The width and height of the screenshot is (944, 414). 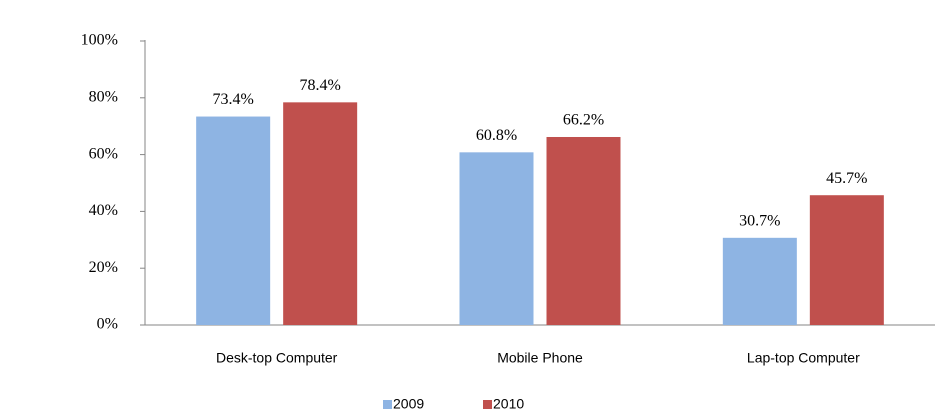 I want to click on value-label: 66.2%, so click(x=583, y=120).